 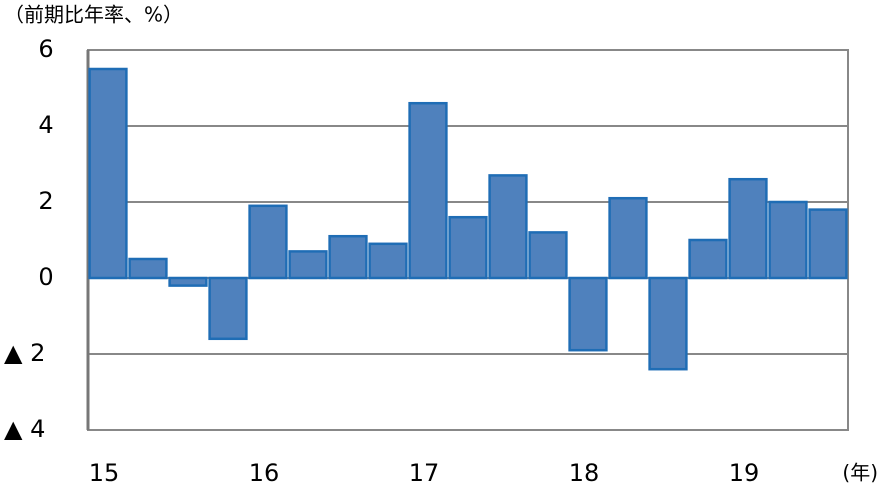 I want to click on y-tick-label: 0, so click(x=45, y=277).